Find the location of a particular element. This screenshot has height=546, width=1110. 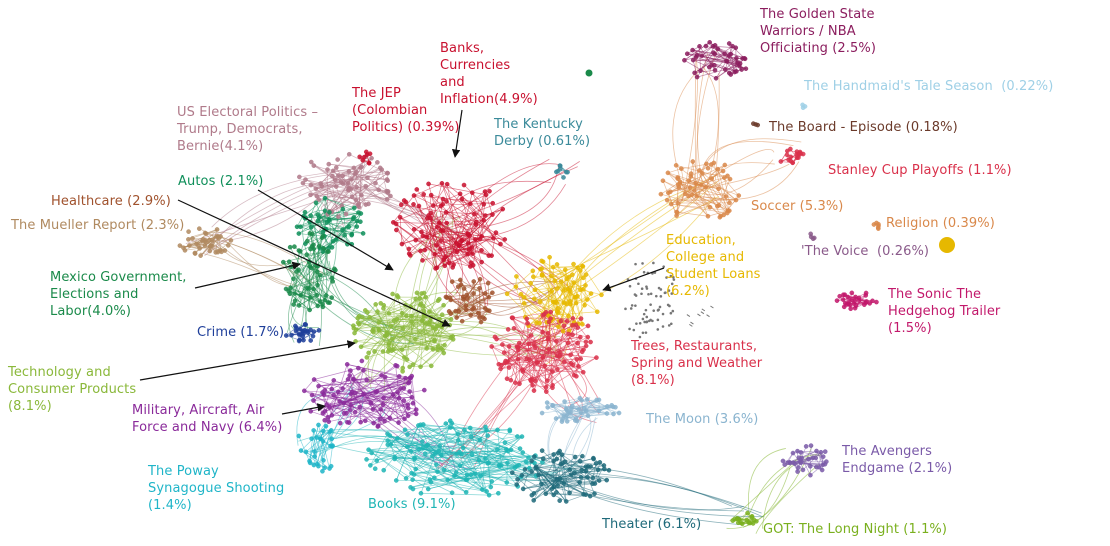

arrow-banks is located at coordinates (457, 133).